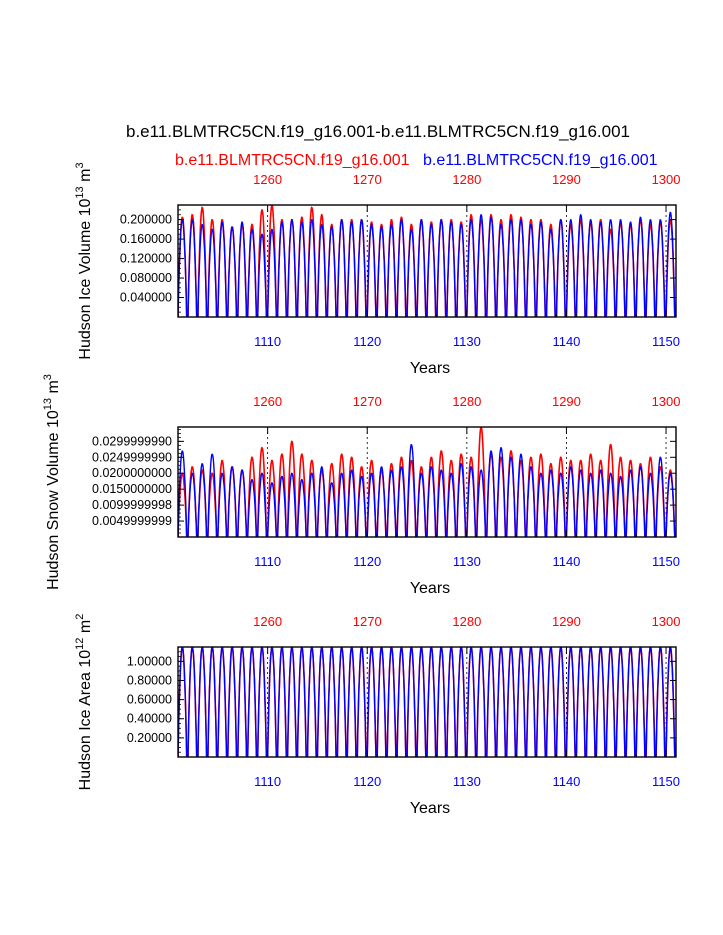 This screenshot has height=935, width=723. Describe the element at coordinates (292, 160) in the screenshot. I see `legend-red-case: b.e11.BLMTRC5CN.f19_g16.001` at that location.